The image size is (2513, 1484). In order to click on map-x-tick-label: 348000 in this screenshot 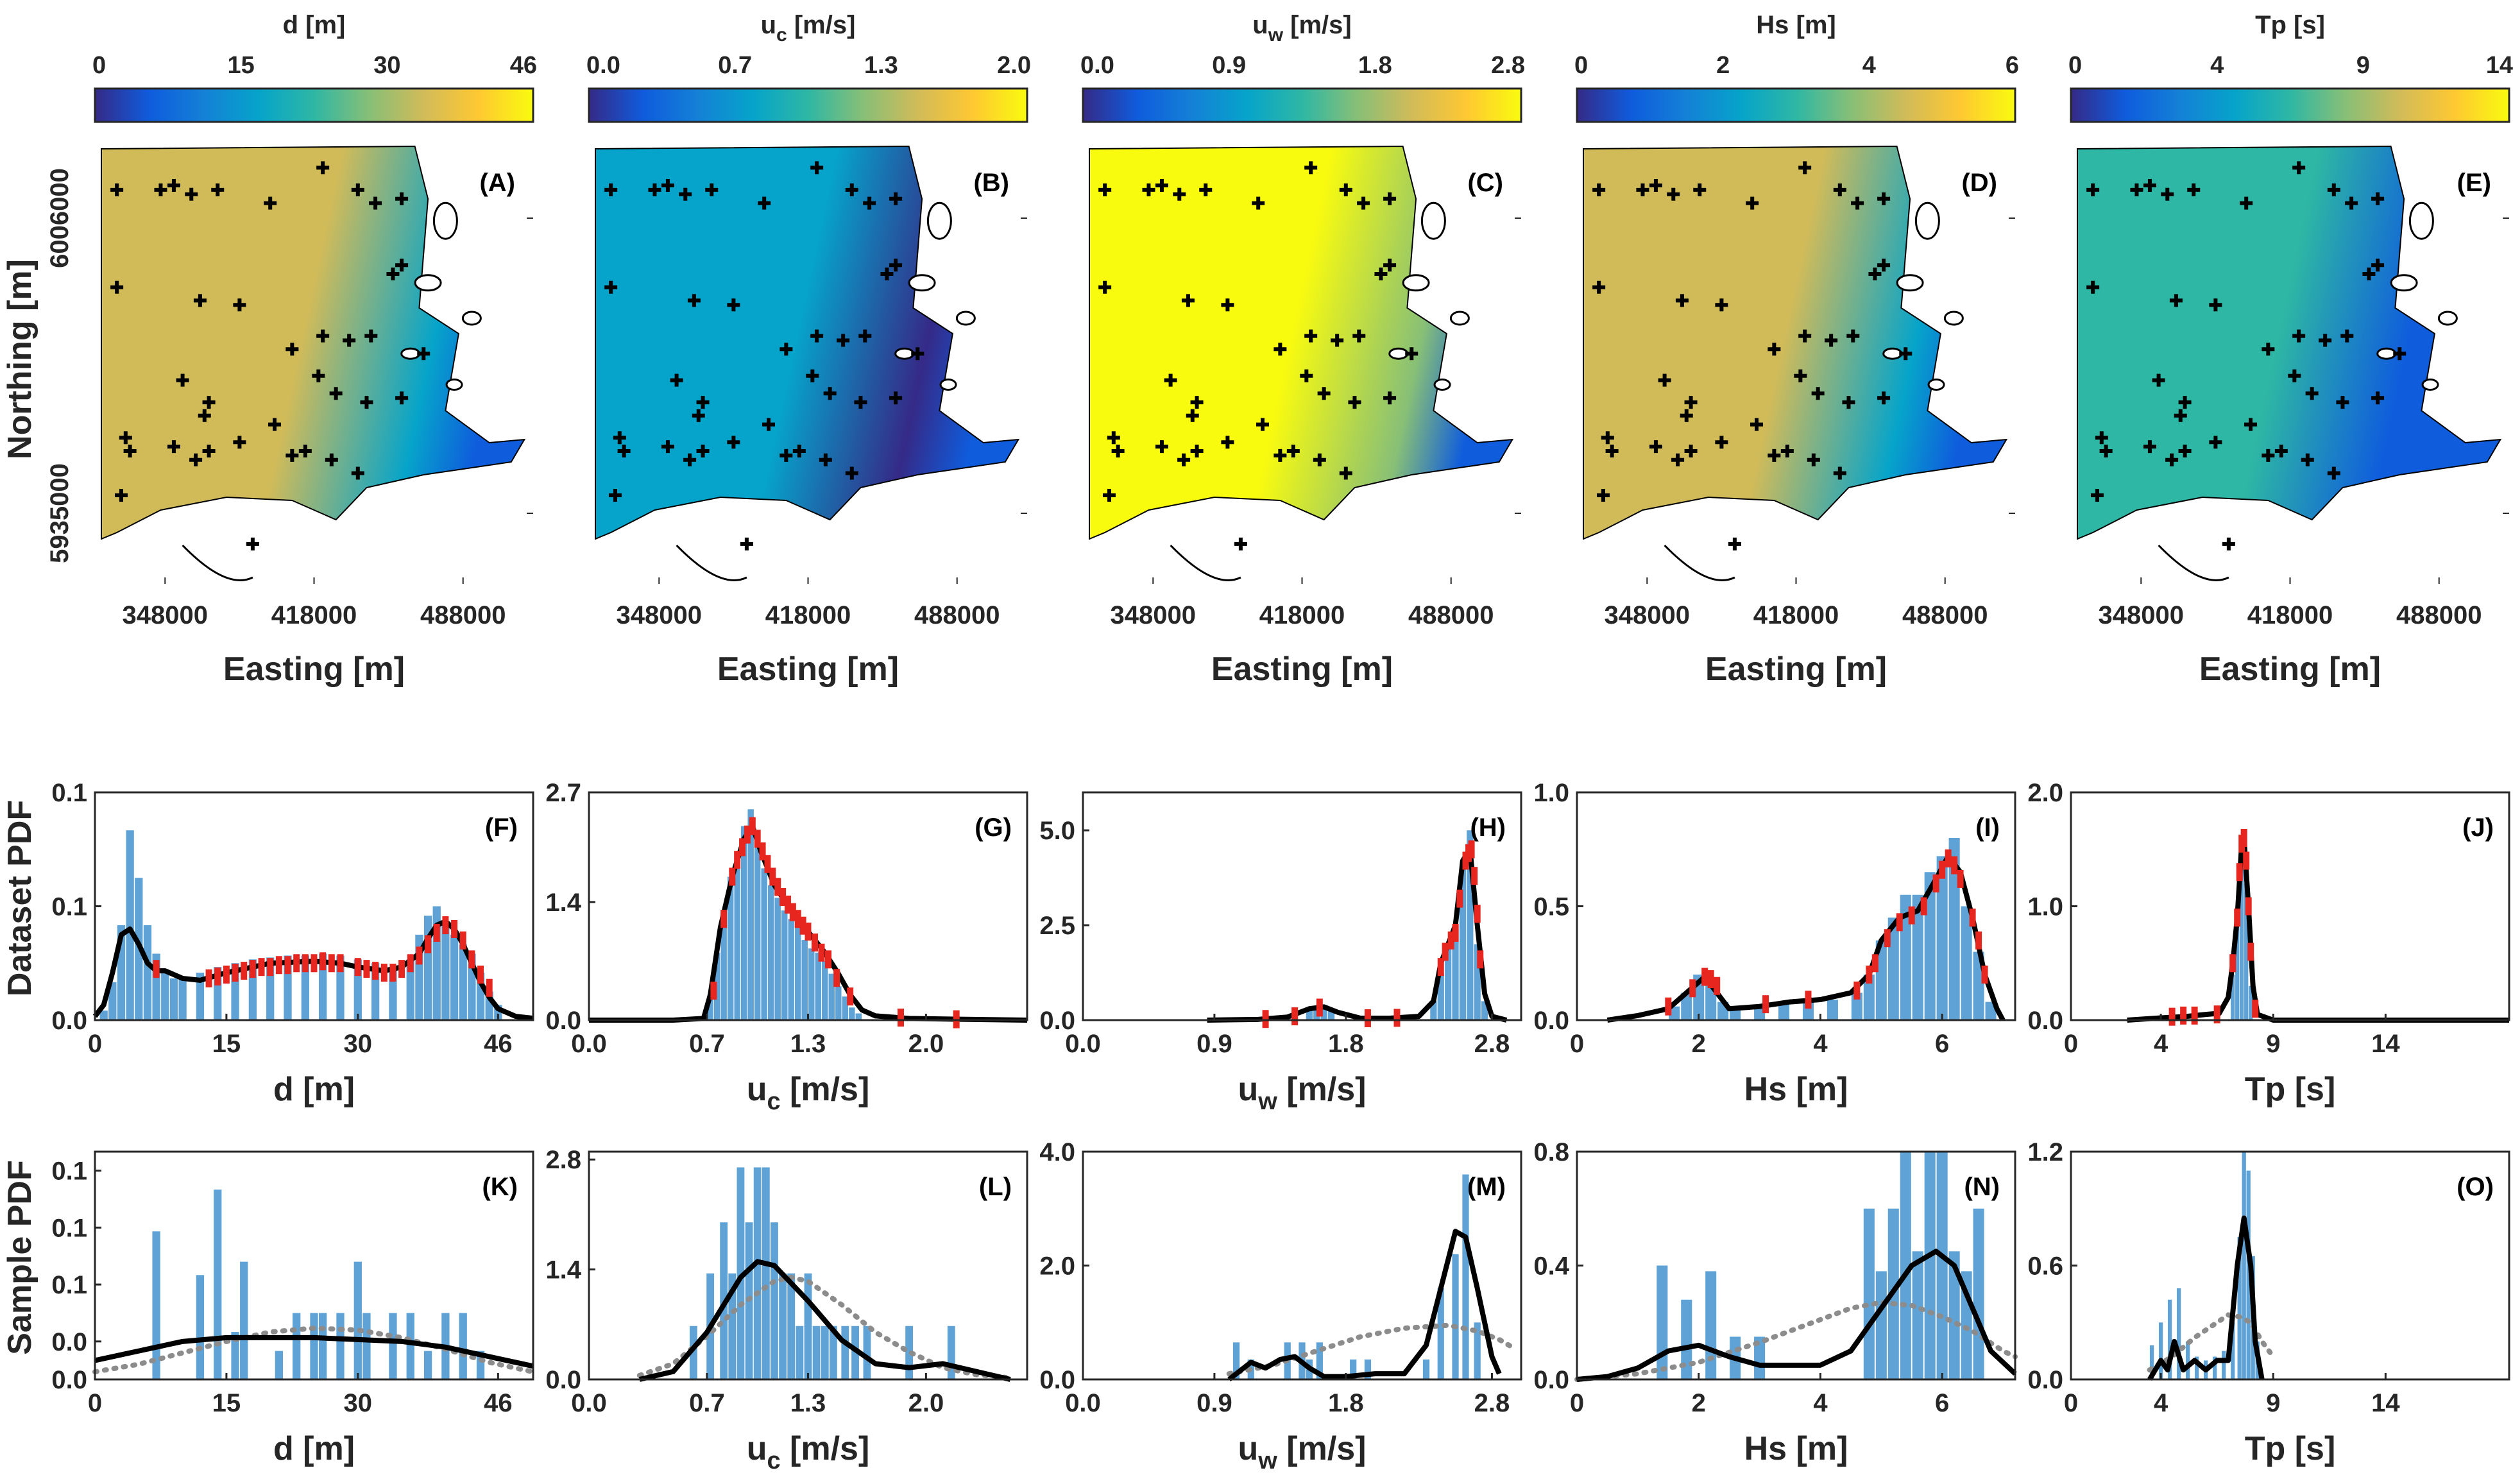, I will do `click(659, 615)`.